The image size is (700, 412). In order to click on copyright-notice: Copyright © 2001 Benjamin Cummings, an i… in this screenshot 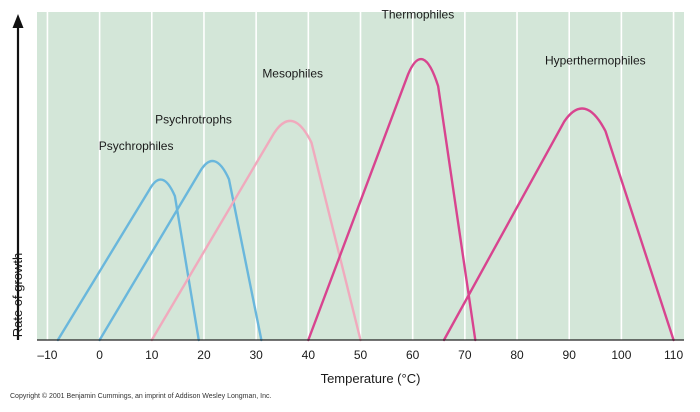, I will do `click(141, 396)`.